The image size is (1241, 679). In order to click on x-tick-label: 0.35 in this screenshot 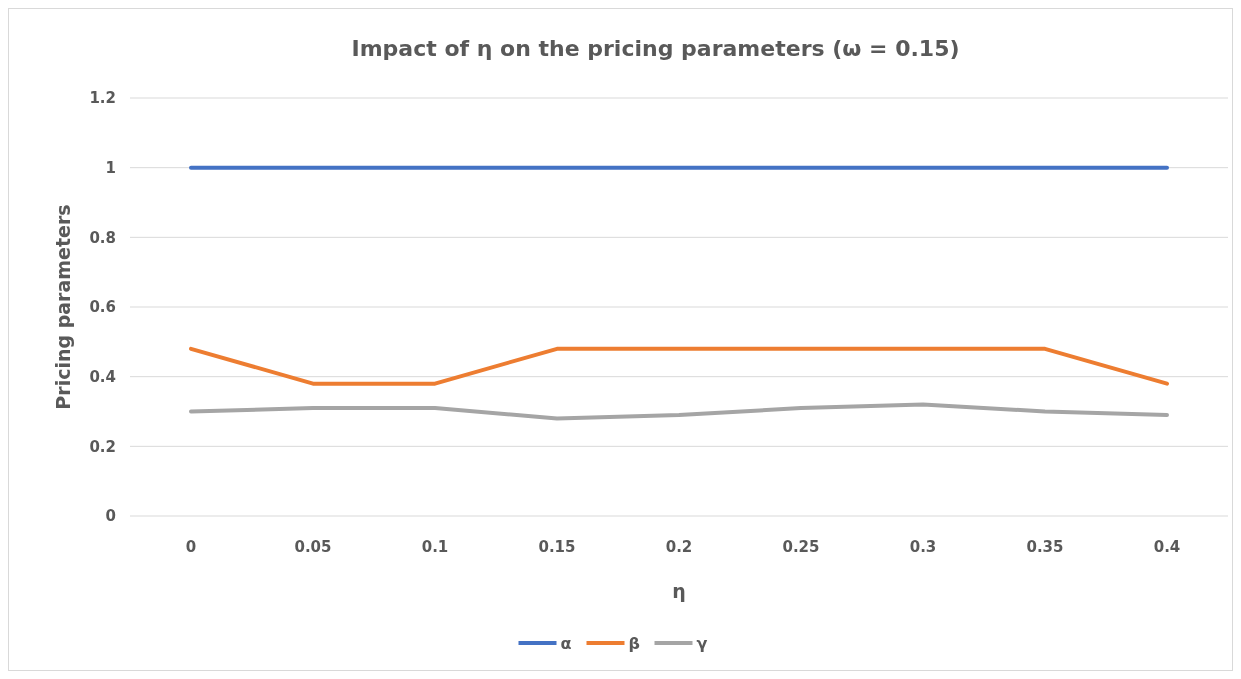, I will do `click(1045, 547)`.